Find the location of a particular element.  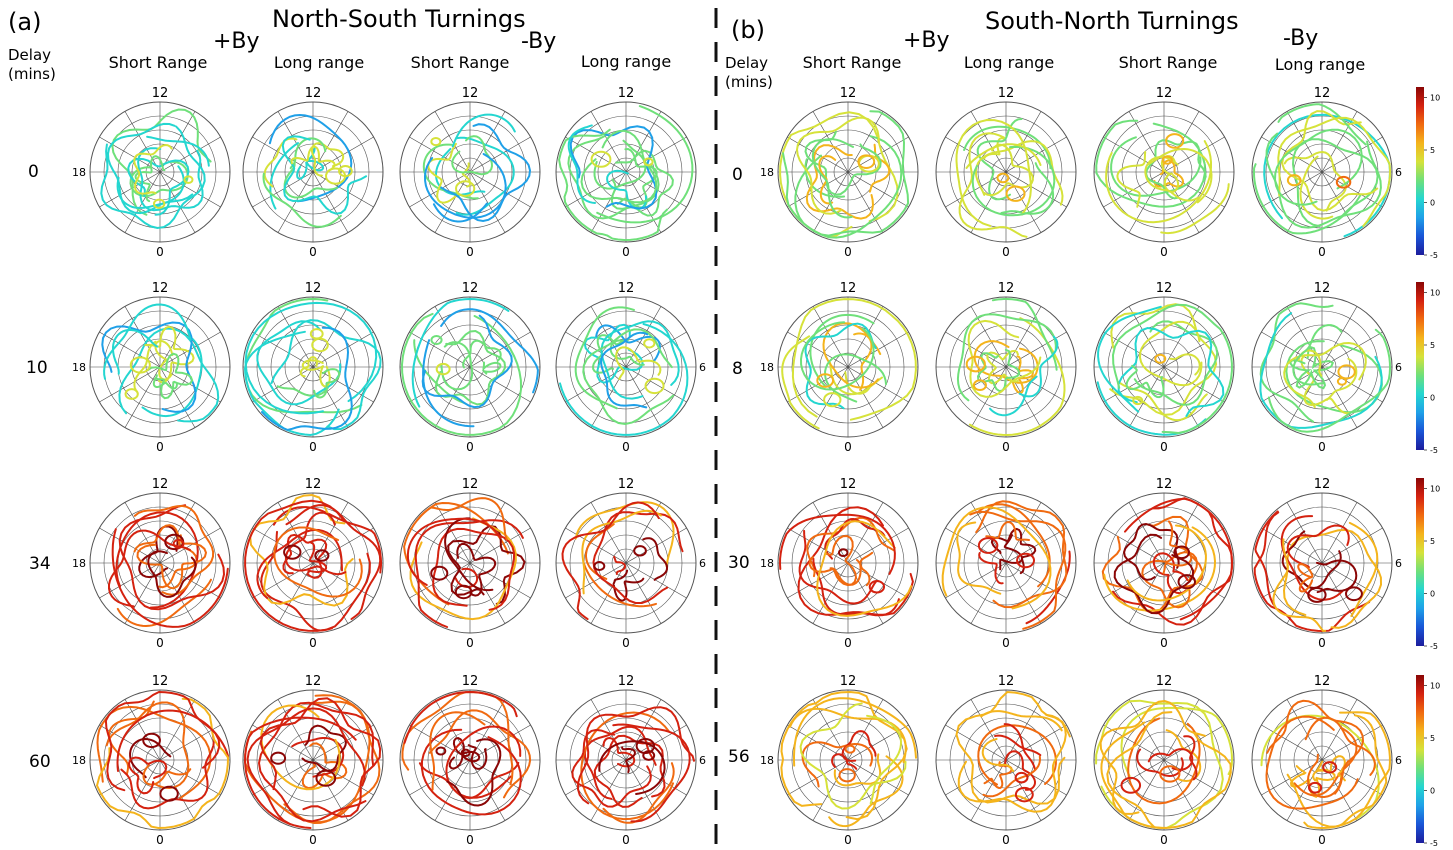

colorbar-tick-label: -5 is located at coordinates (1434, 646).